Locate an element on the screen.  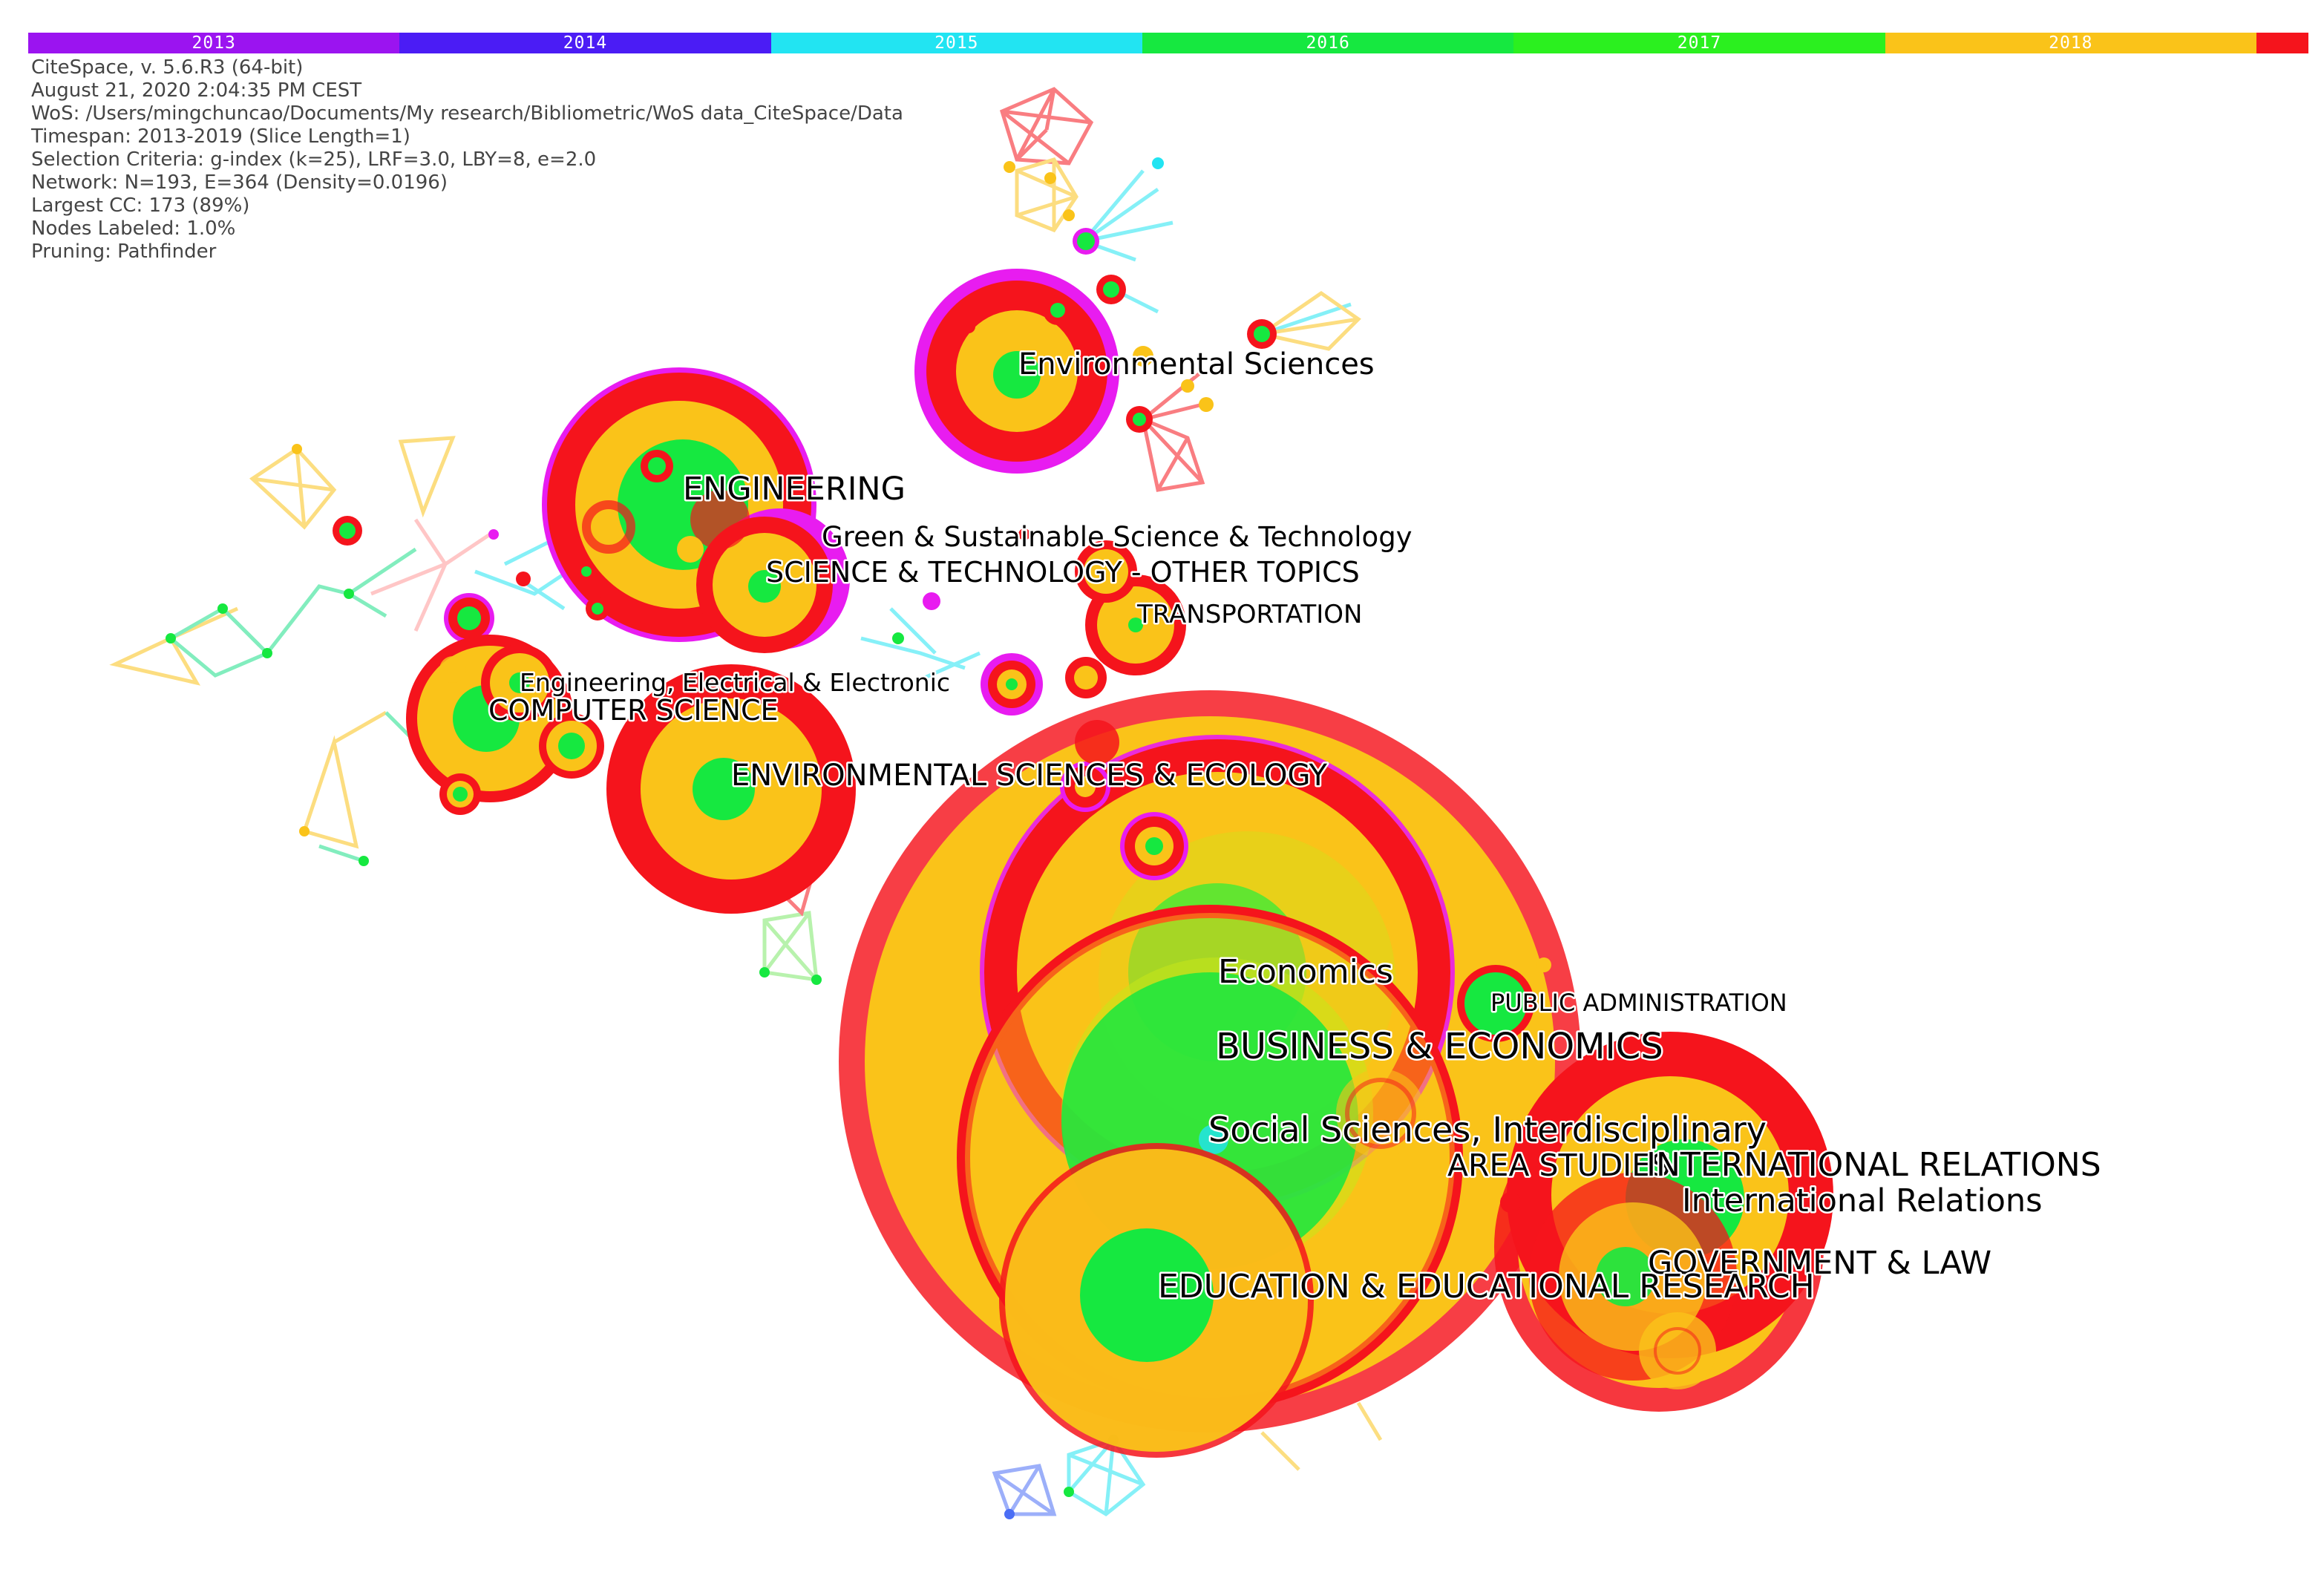
cluster-lowleft-orange is located at coordinates (345, 779).